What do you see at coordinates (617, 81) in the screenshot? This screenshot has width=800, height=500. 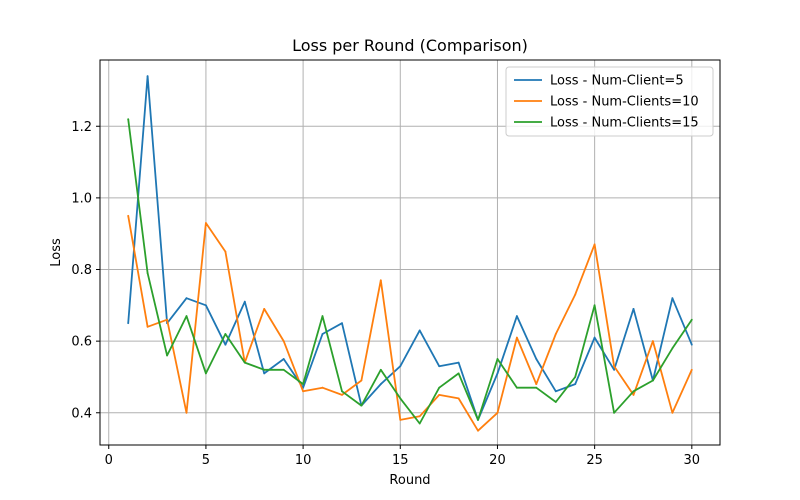 I see `legend-label: Loss - Num-Client=5` at bounding box center [617, 81].